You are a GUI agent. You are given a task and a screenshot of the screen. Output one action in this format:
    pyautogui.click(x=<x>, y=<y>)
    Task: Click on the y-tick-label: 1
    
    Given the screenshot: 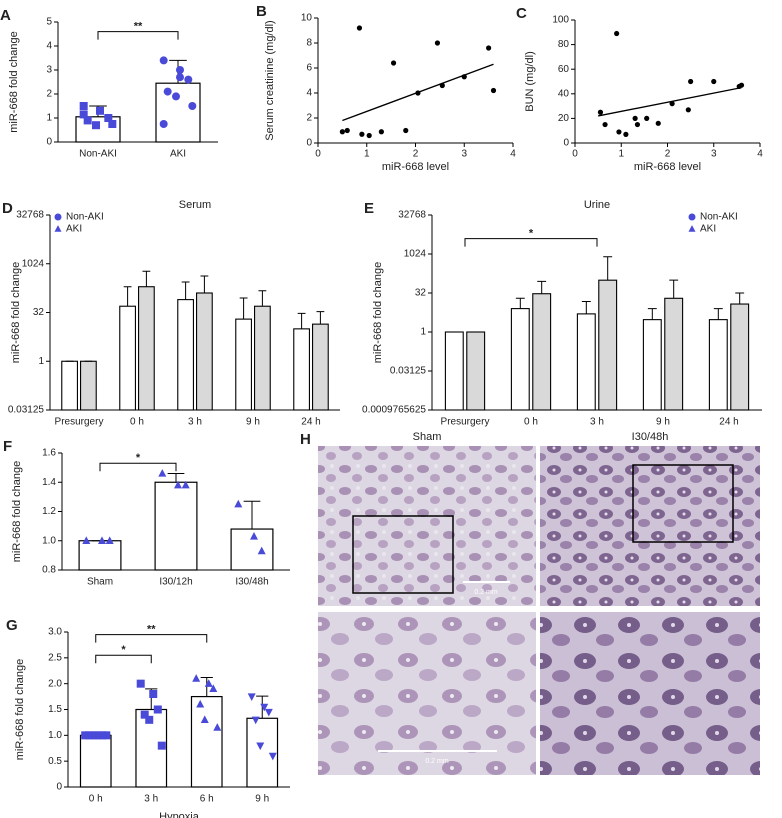 What is the action you would take?
    pyautogui.click(x=49, y=118)
    